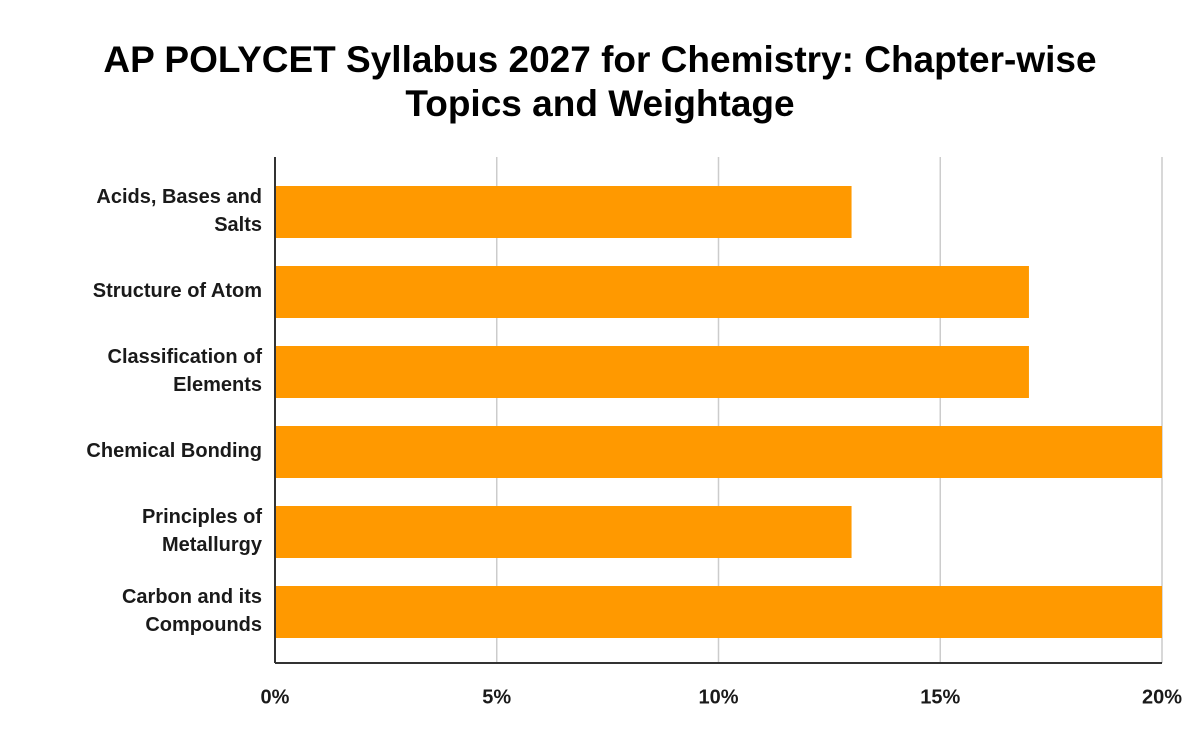 The width and height of the screenshot is (1200, 742). What do you see at coordinates (940, 697) in the screenshot?
I see `x-tick-label-3: 15%` at bounding box center [940, 697].